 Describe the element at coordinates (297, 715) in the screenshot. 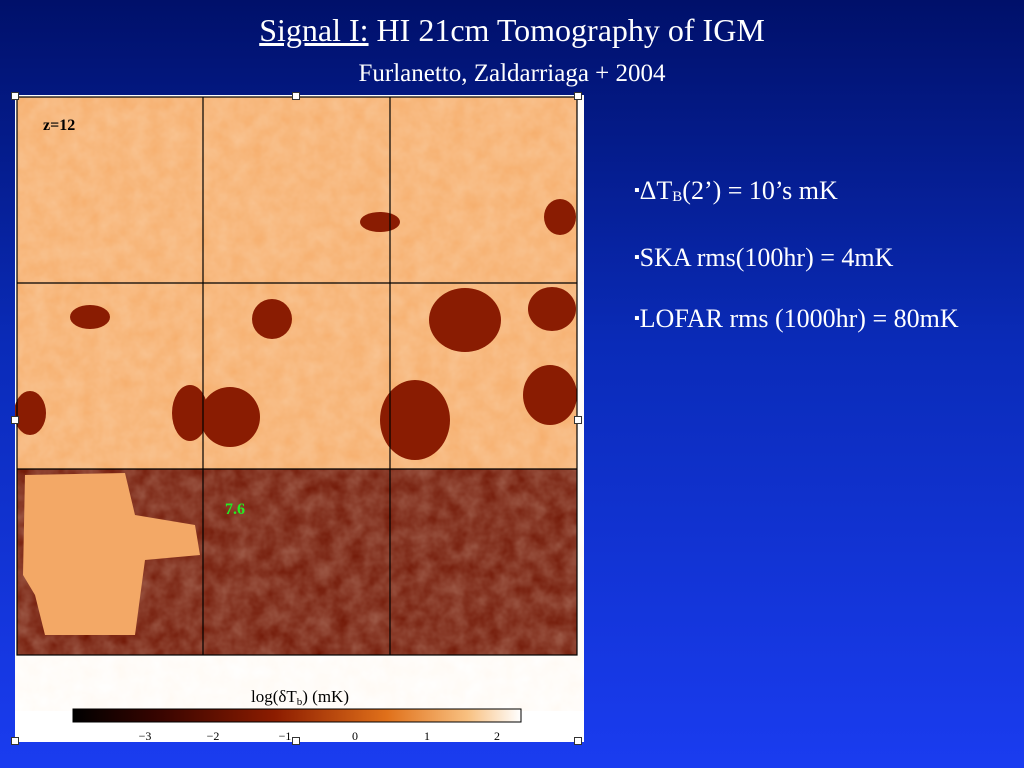

I see `colorbar` at that location.